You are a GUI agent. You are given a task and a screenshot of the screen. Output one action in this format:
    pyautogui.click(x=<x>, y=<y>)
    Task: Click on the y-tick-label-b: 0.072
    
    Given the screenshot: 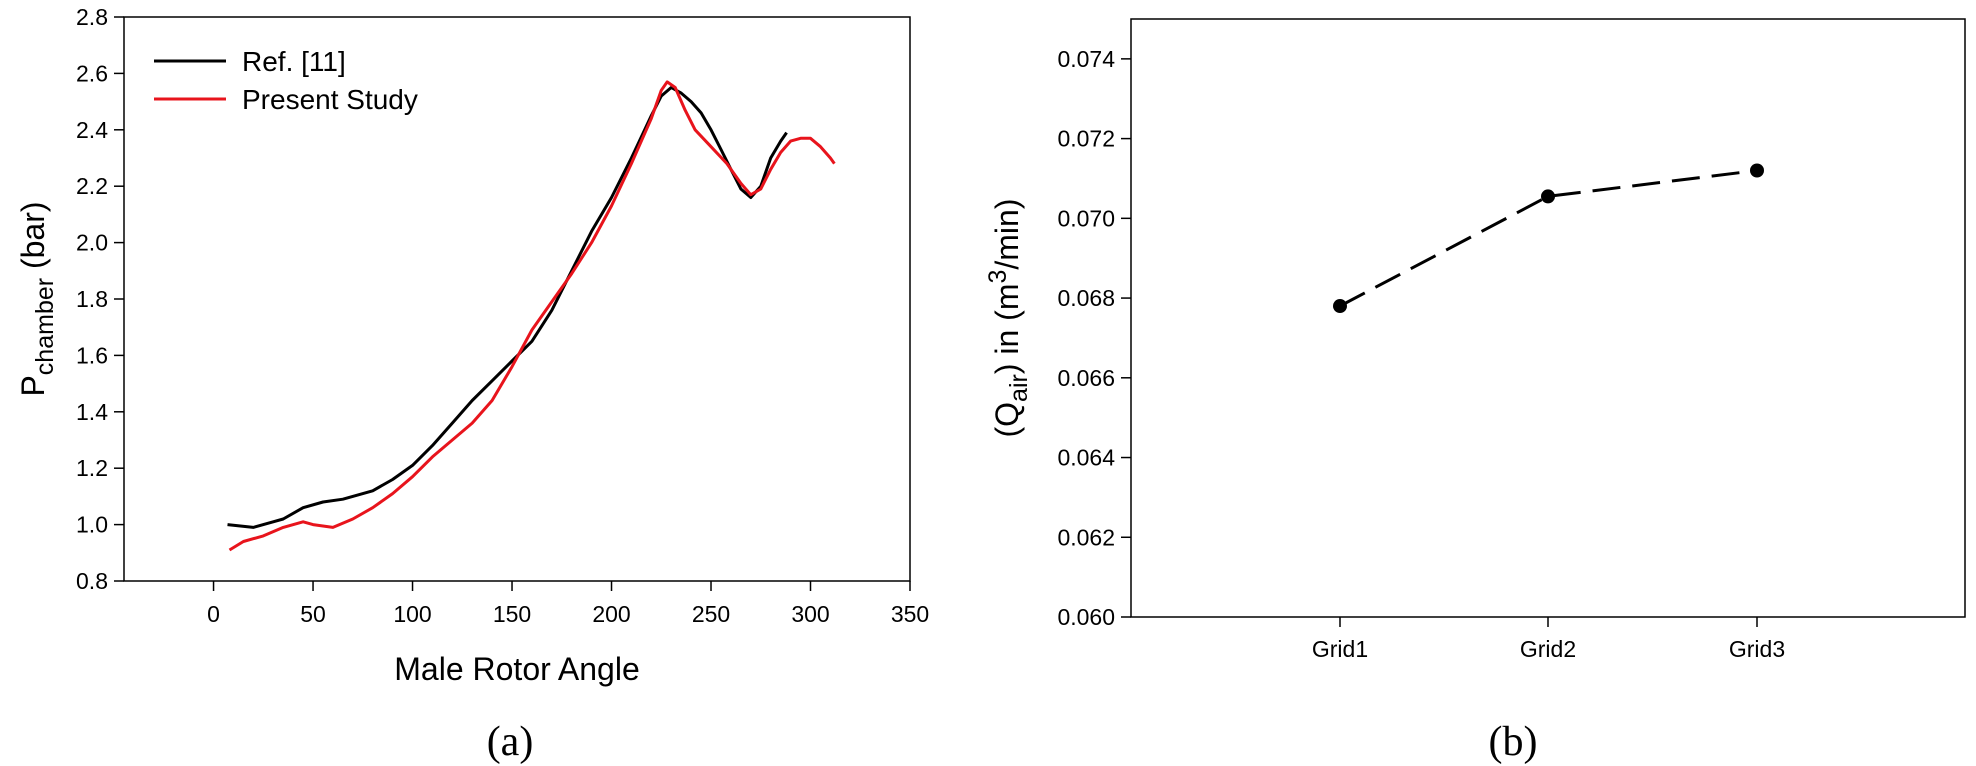 What is the action you would take?
    pyautogui.click(x=1086, y=139)
    